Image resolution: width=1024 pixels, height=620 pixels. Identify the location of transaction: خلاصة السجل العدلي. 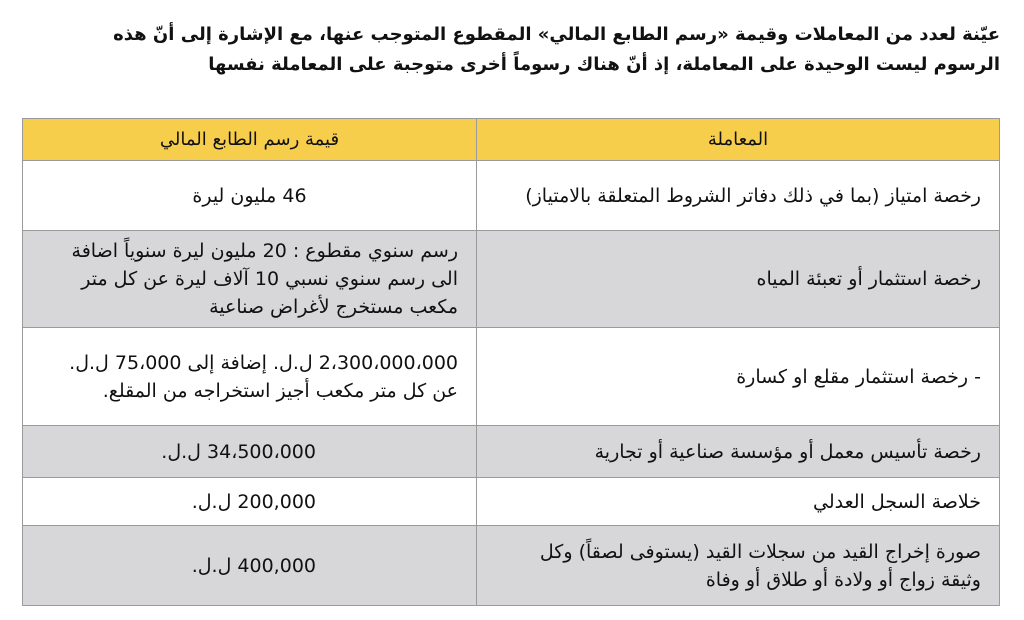
(738, 501).